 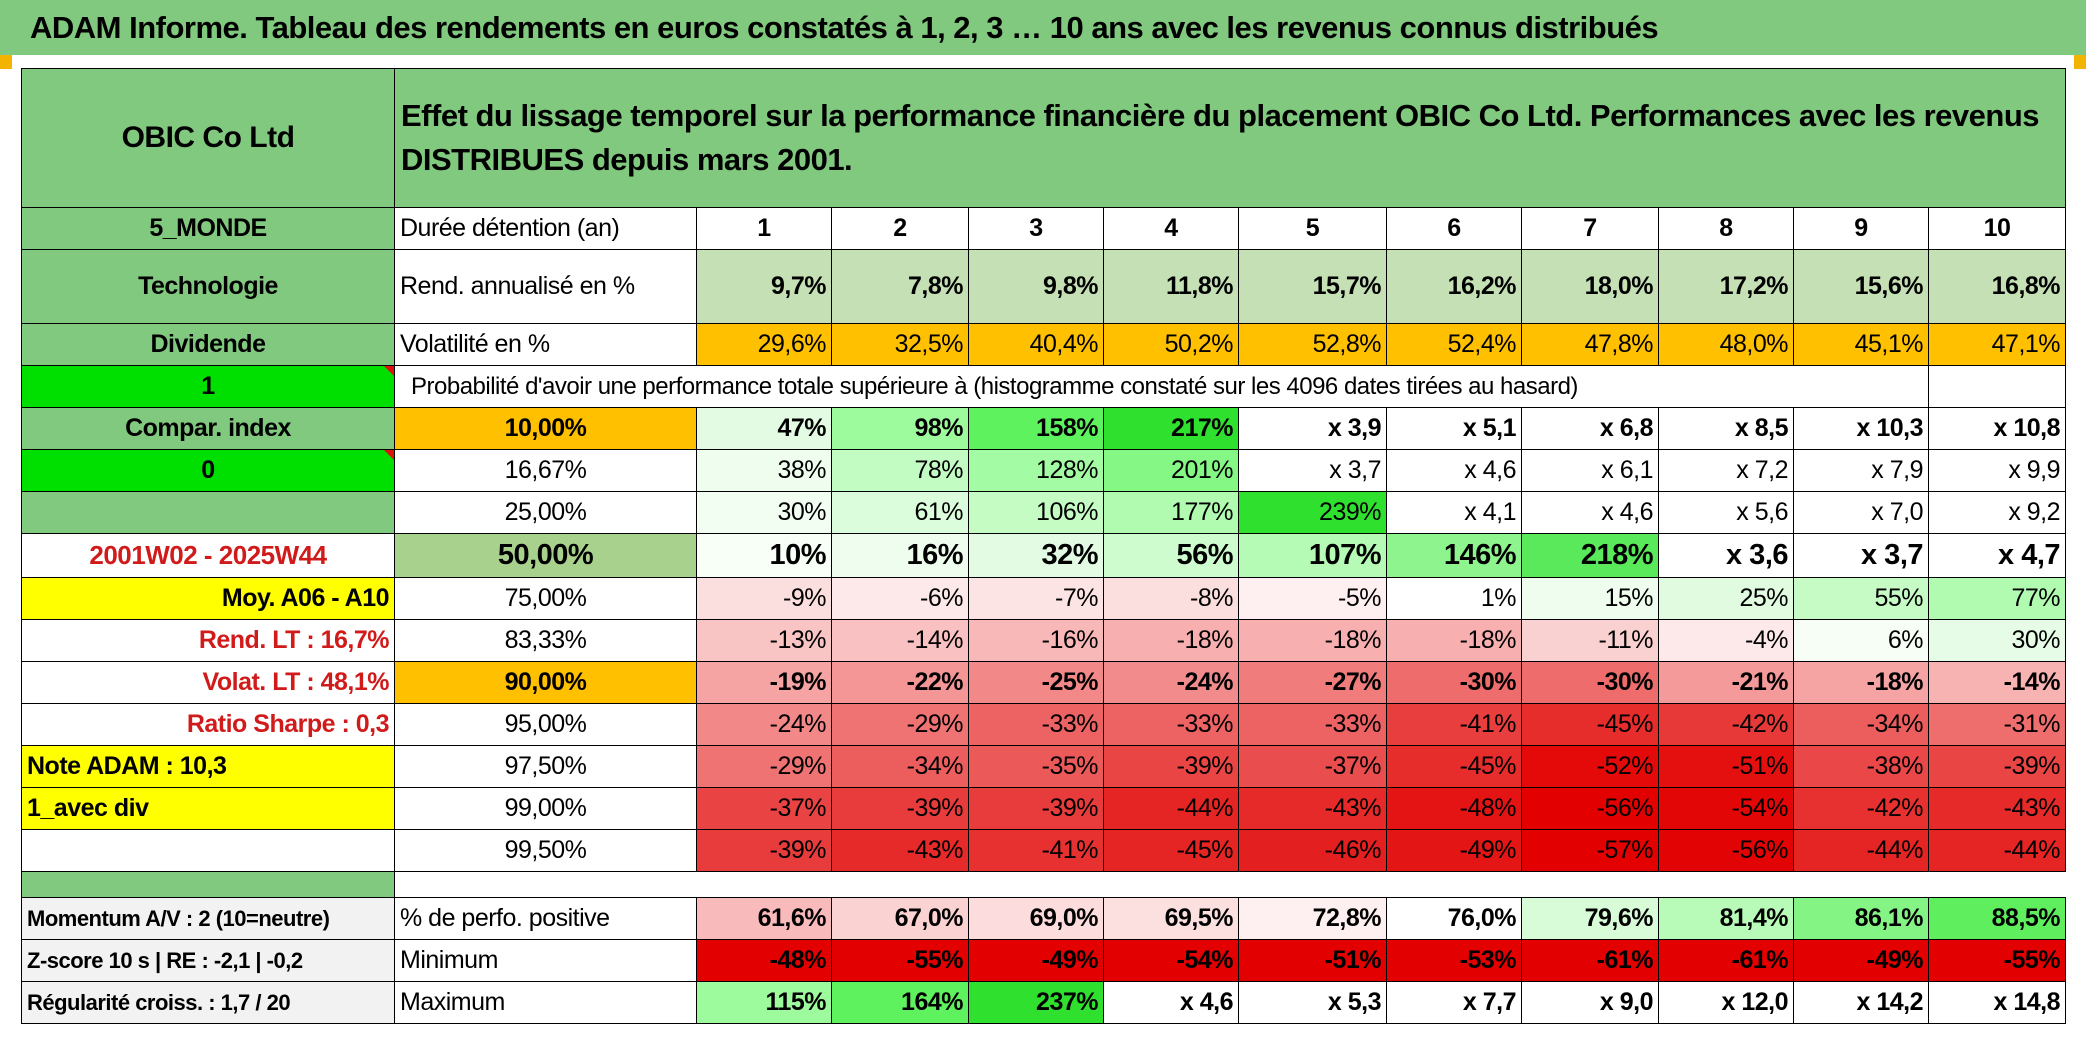 I want to click on prob-value: -21%, so click(x=1726, y=682).